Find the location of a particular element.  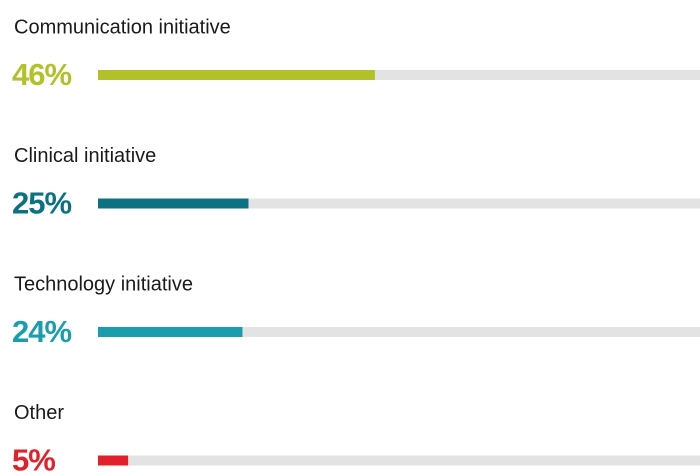

category-label: Clinical initiative is located at coordinates (85, 156).